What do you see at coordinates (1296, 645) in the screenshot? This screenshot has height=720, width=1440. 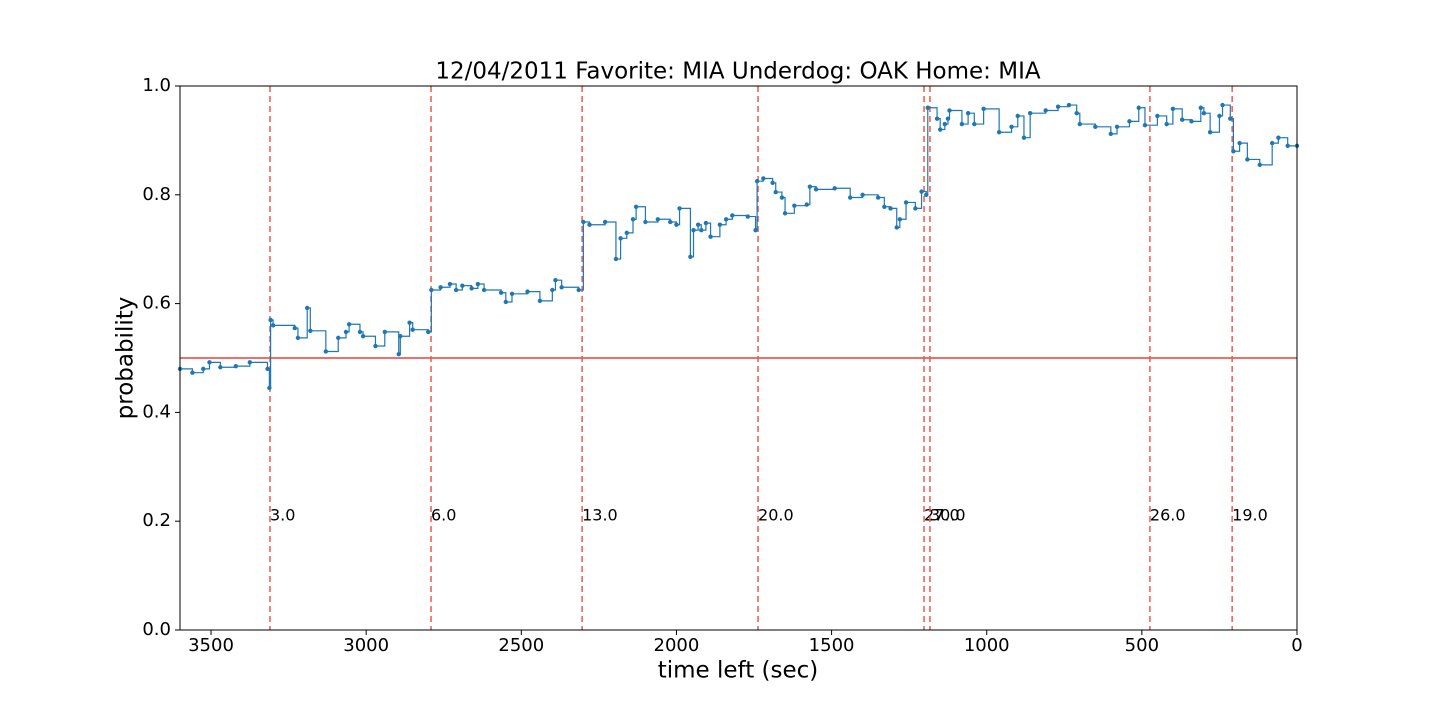 I see `x-tick-label: 0` at bounding box center [1296, 645].